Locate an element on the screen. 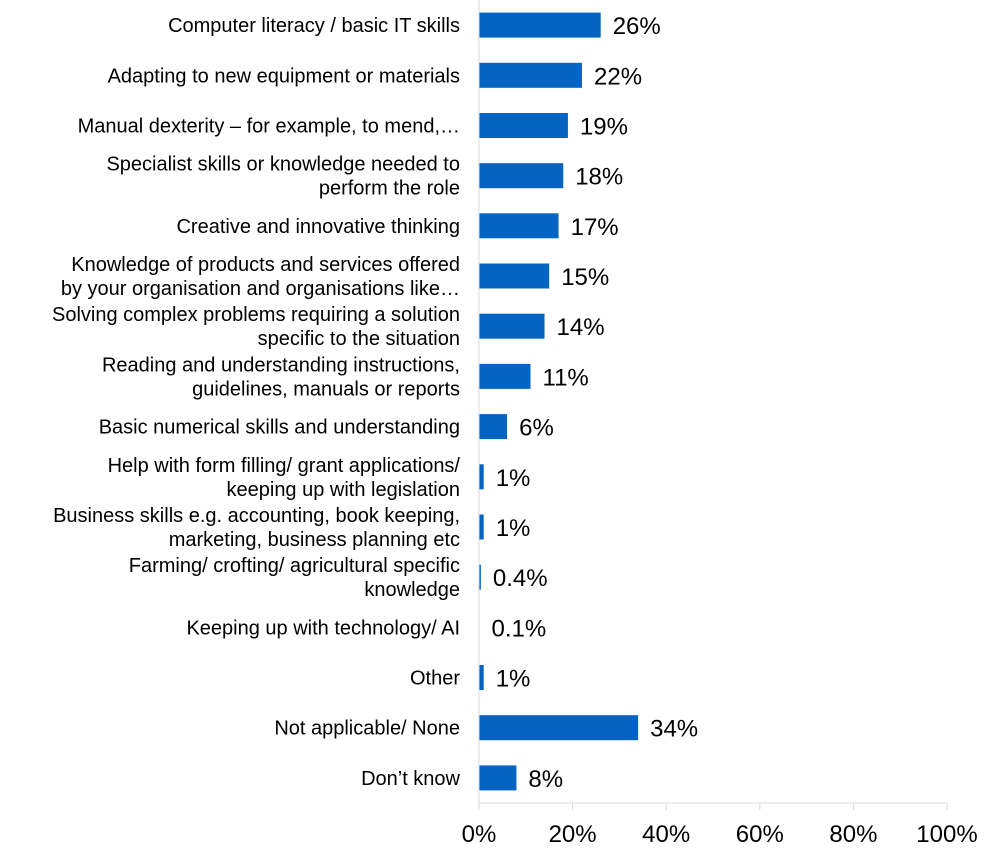 This screenshot has width=991, height=854. value-label: 6% is located at coordinates (536, 428).